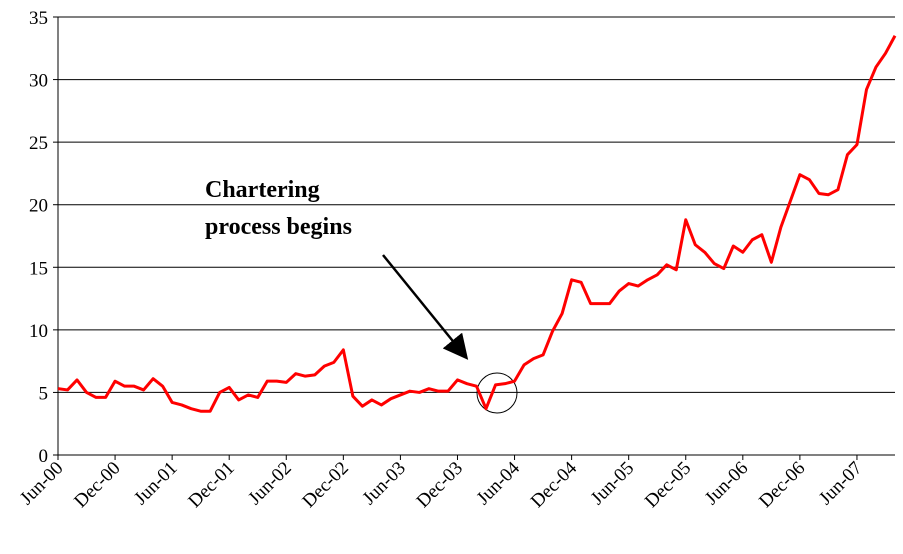 This screenshot has width=903, height=554. I want to click on x-tick-label: Jun-07, so click(840, 483).